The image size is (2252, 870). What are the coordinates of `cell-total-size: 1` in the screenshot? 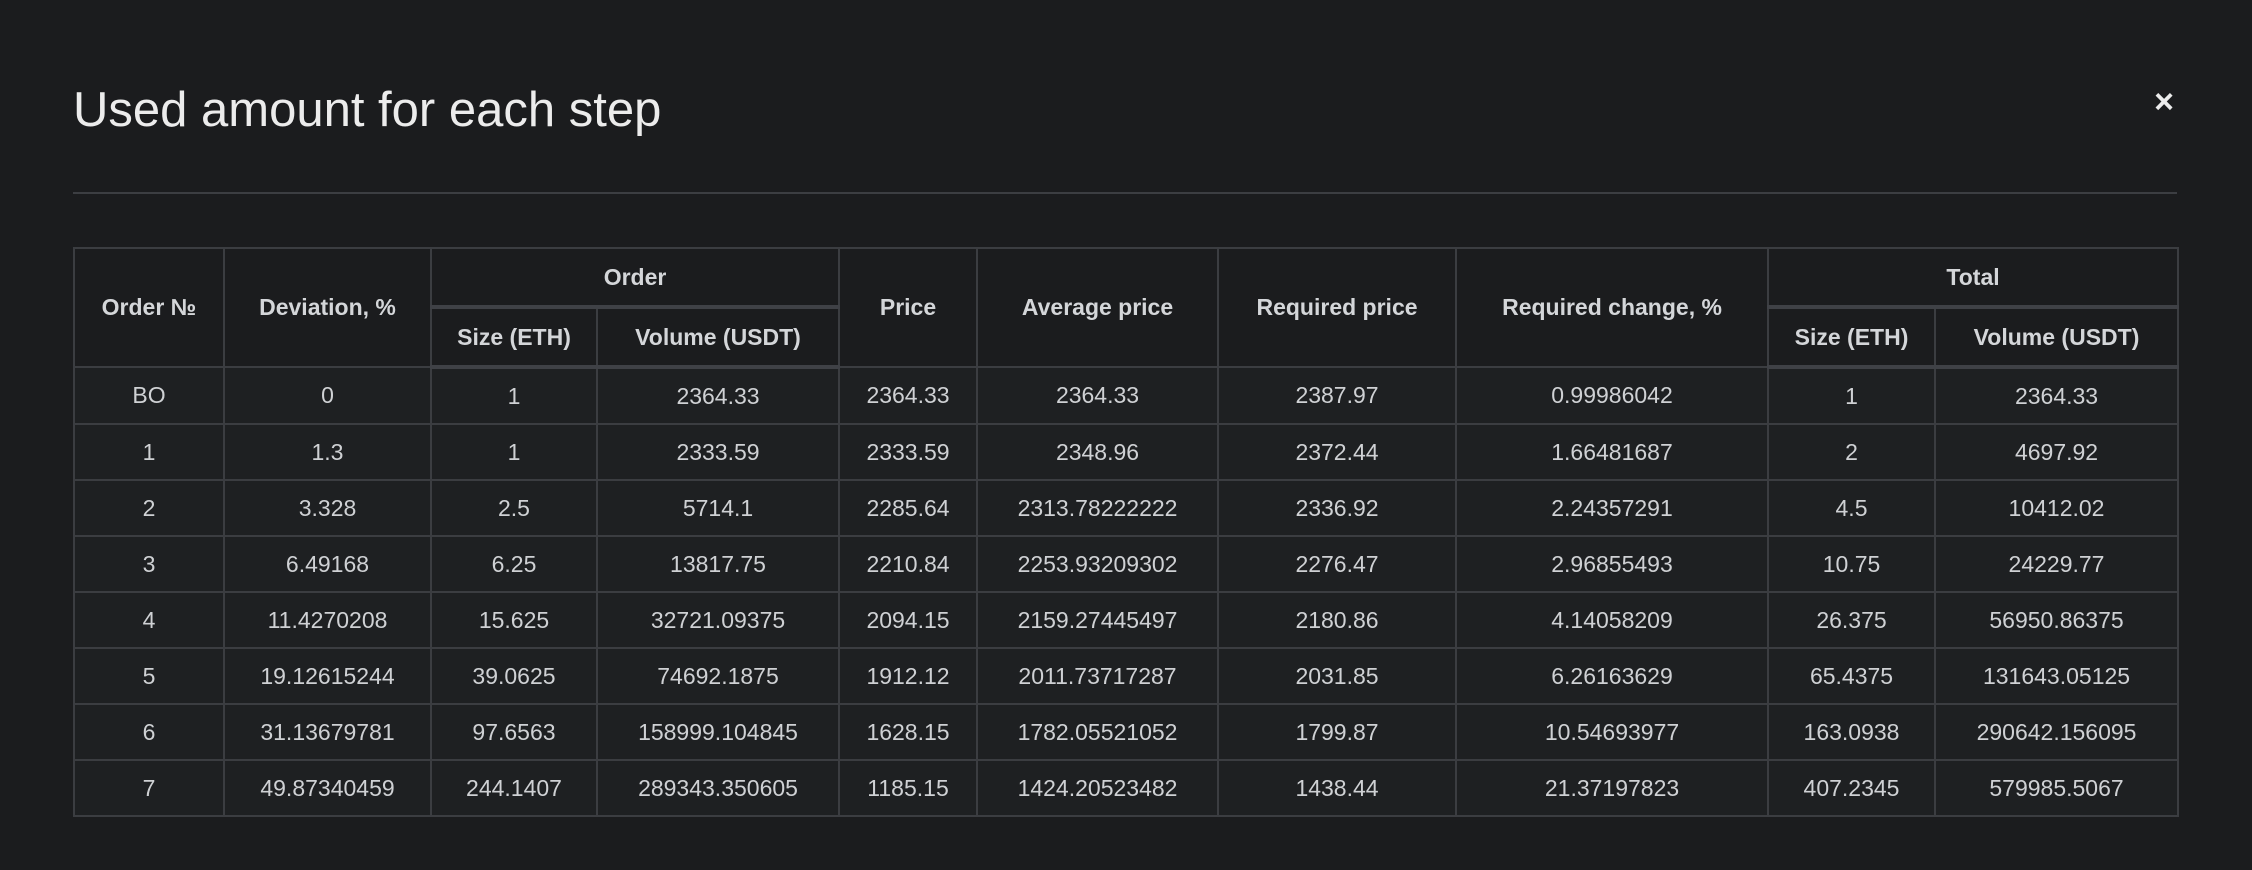 It's located at (1852, 395).